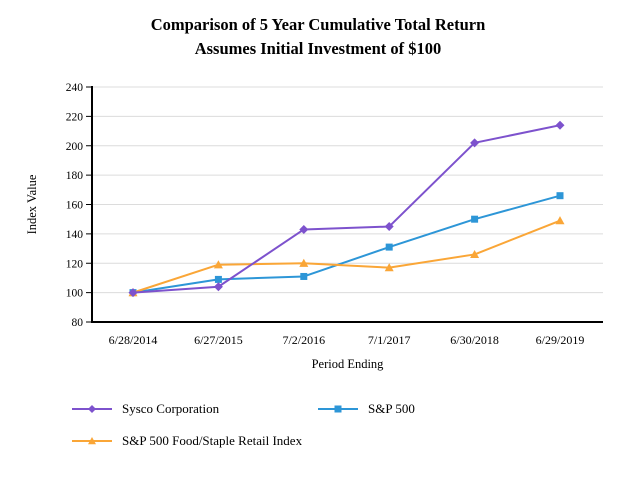 This screenshot has height=480, width=636. What do you see at coordinates (366, 409) in the screenshot?
I see `legend-item-s-p-500: S&P 500` at bounding box center [366, 409].